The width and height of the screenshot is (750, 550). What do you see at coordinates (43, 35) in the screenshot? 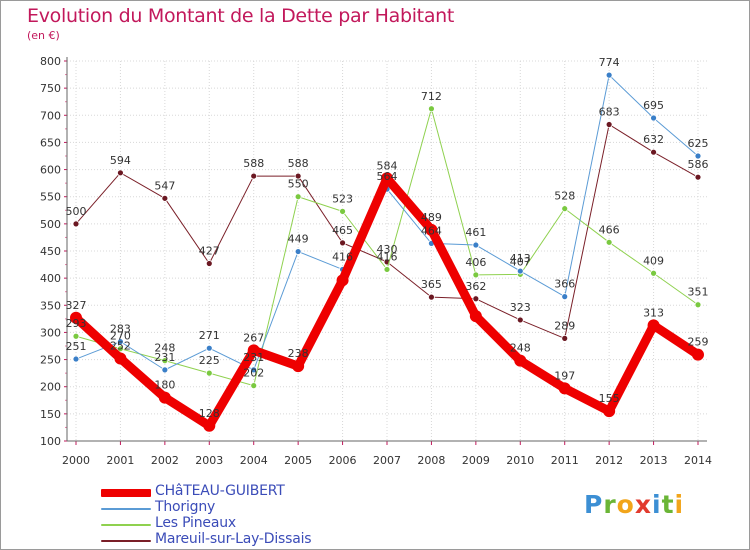
I see `unit-label: (en €)` at bounding box center [43, 35].